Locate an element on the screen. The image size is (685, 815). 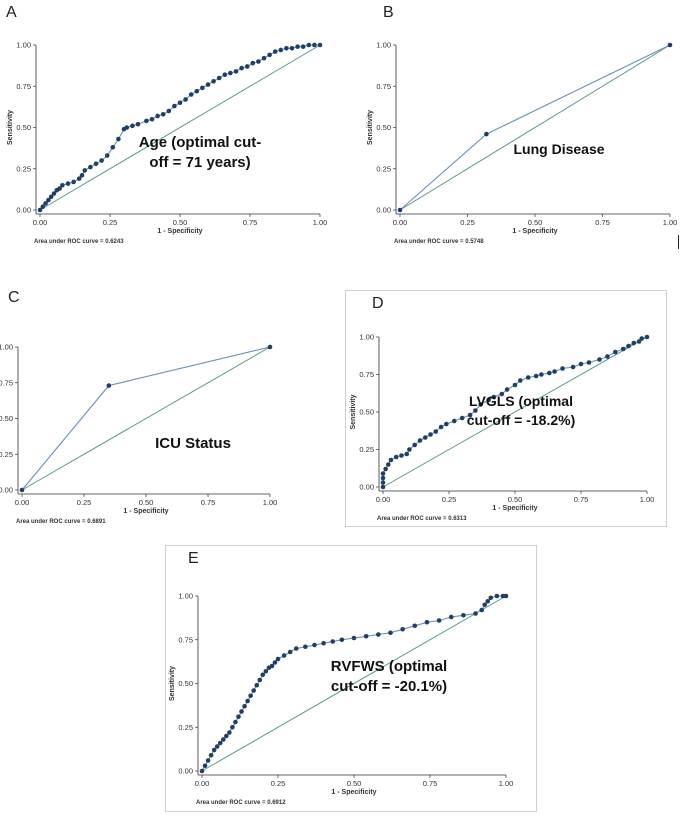
x-tick-label: 0.00 is located at coordinates (202, 783).